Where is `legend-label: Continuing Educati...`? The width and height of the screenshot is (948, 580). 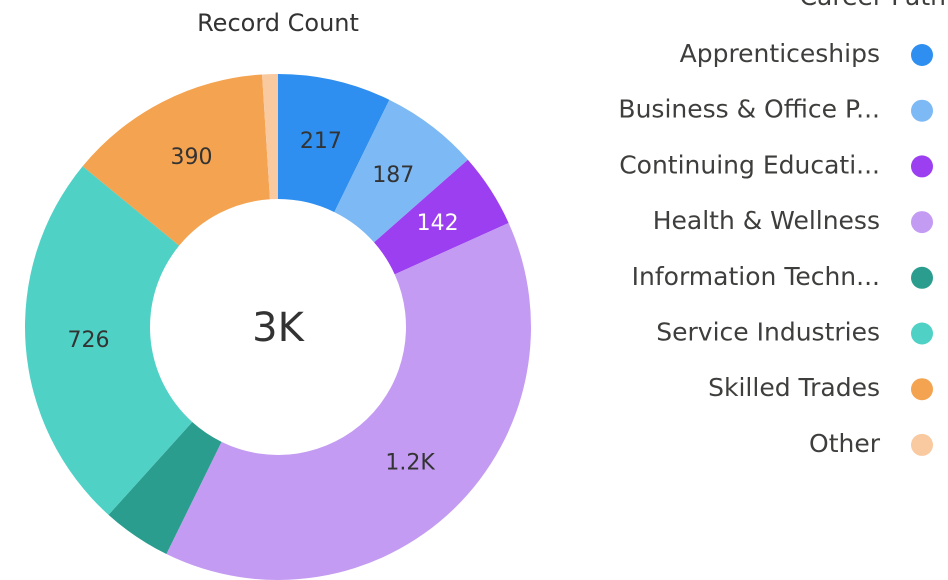
legend-label: Continuing Educati... is located at coordinates (749, 164).